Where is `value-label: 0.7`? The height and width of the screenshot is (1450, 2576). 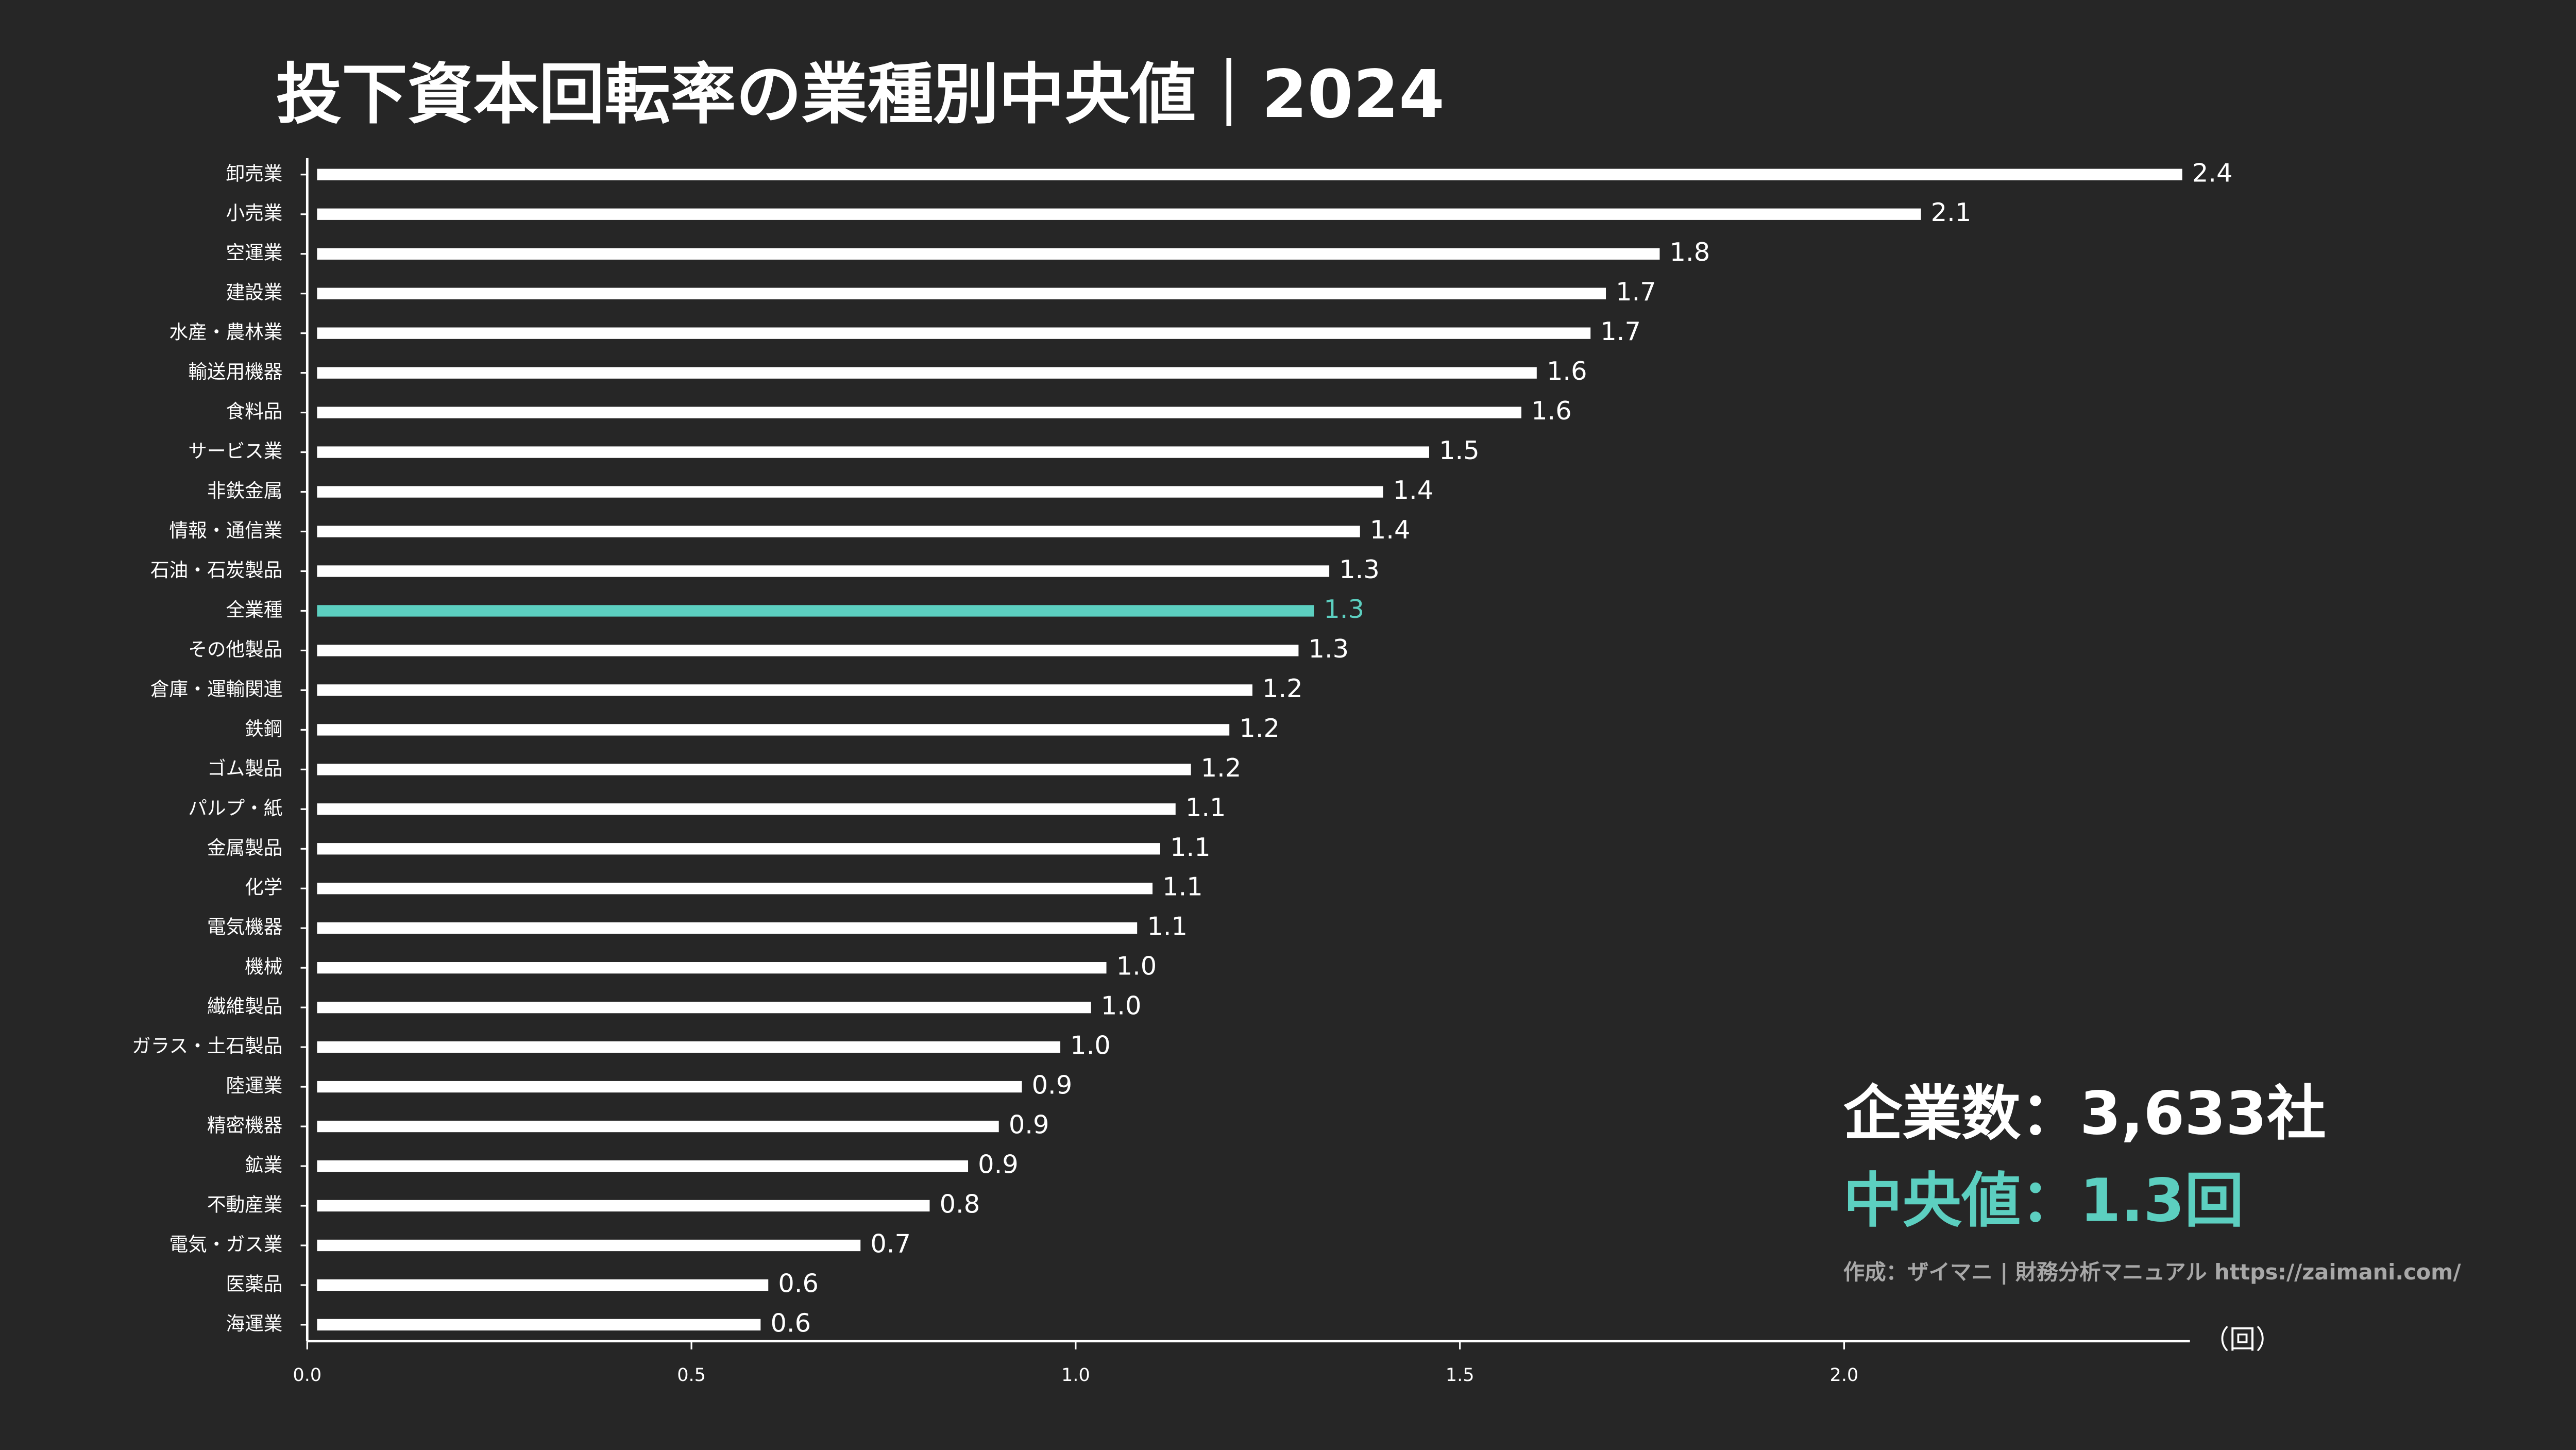
value-label: 0.7 is located at coordinates (890, 1243).